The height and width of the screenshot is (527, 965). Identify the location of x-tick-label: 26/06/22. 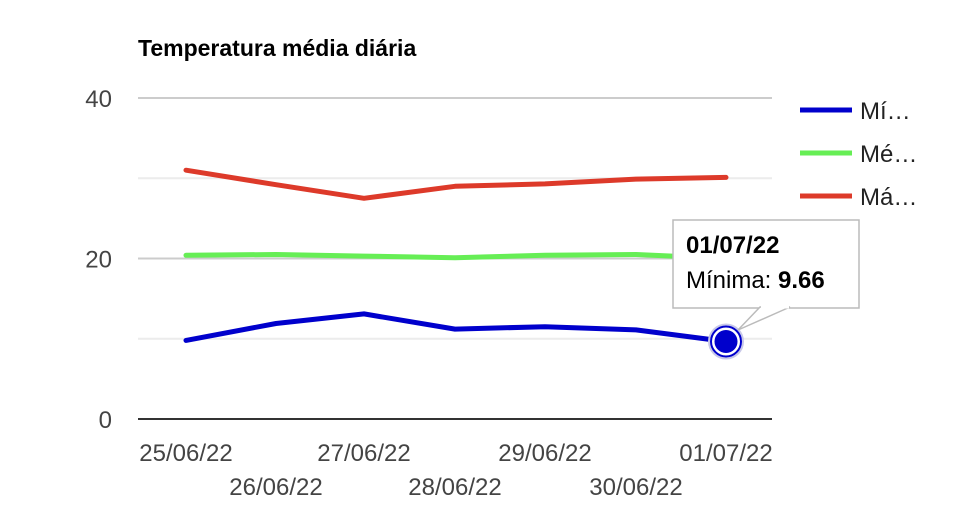
(275, 487).